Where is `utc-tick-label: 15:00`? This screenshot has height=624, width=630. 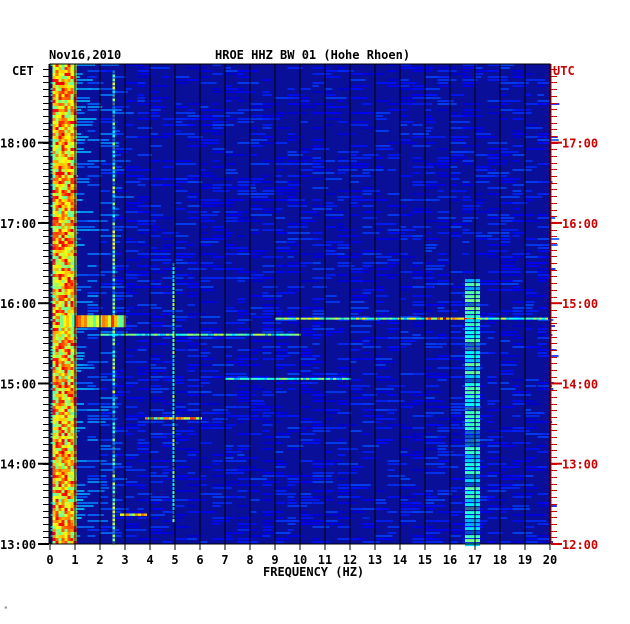
utc-tick-label: 15:00 is located at coordinates (580, 304).